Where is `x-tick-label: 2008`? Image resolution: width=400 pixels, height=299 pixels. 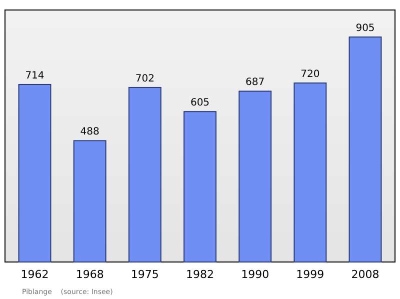
x-tick-label: 2008 is located at coordinates (365, 274).